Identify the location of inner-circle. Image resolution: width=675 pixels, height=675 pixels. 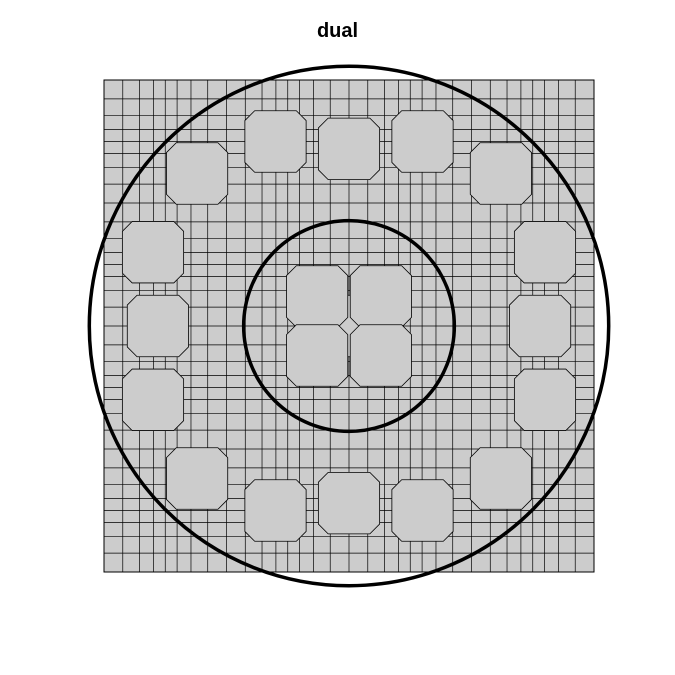
(349, 326).